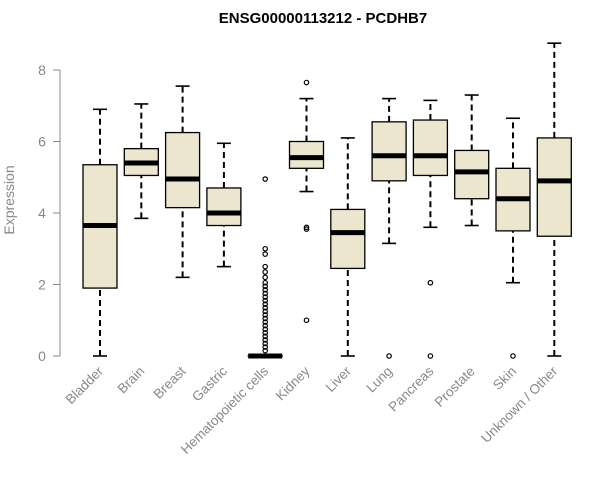 Image resolution: width=600 pixels, height=500 pixels. Describe the element at coordinates (504, 378) in the screenshot. I see `x-category-label: Skin` at that location.